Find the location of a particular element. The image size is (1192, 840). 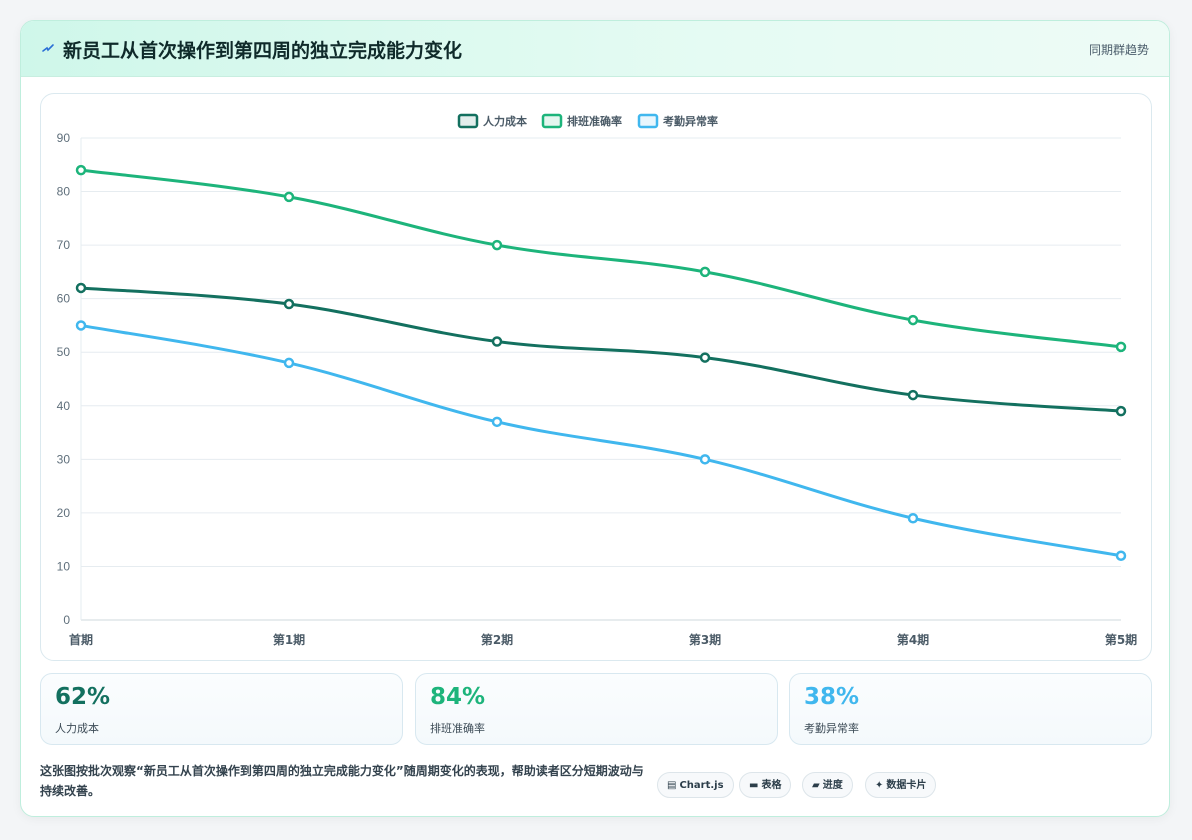

x-tick-label: 第1期 is located at coordinates (289, 639).